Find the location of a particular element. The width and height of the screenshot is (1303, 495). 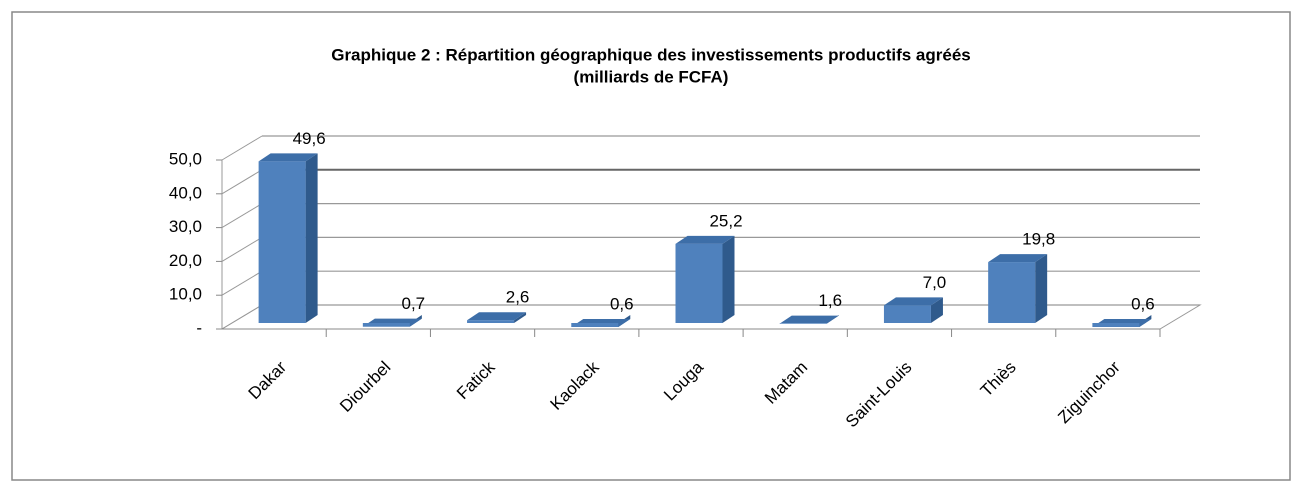

data-label: 19,8 is located at coordinates (1038, 239).